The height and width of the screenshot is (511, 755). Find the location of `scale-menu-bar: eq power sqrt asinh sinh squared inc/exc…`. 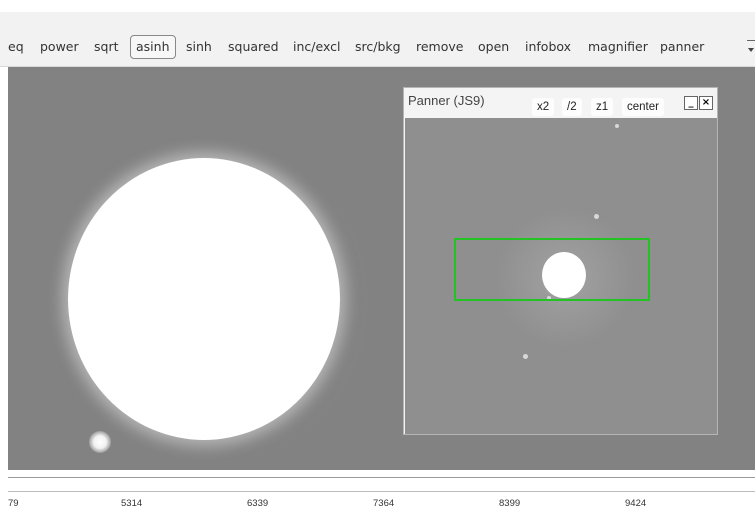

scale-menu-bar: eq power sqrt asinh sinh squared inc/exc… is located at coordinates (377, 39).